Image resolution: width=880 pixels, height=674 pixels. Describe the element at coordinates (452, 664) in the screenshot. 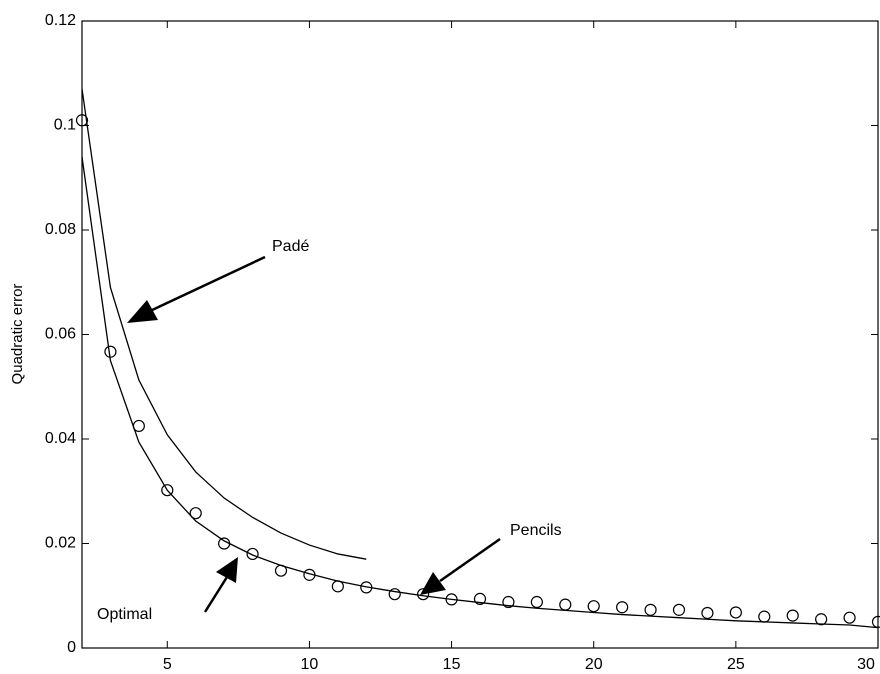

I see `x-tick-label: 15` at that location.